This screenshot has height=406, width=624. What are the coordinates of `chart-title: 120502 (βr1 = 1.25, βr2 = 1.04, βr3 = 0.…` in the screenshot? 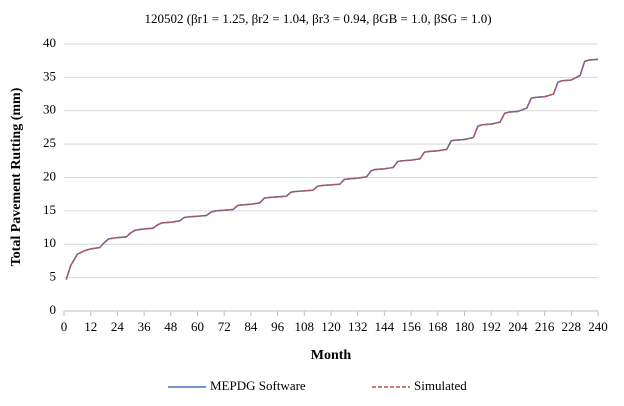 It's located at (317, 18).